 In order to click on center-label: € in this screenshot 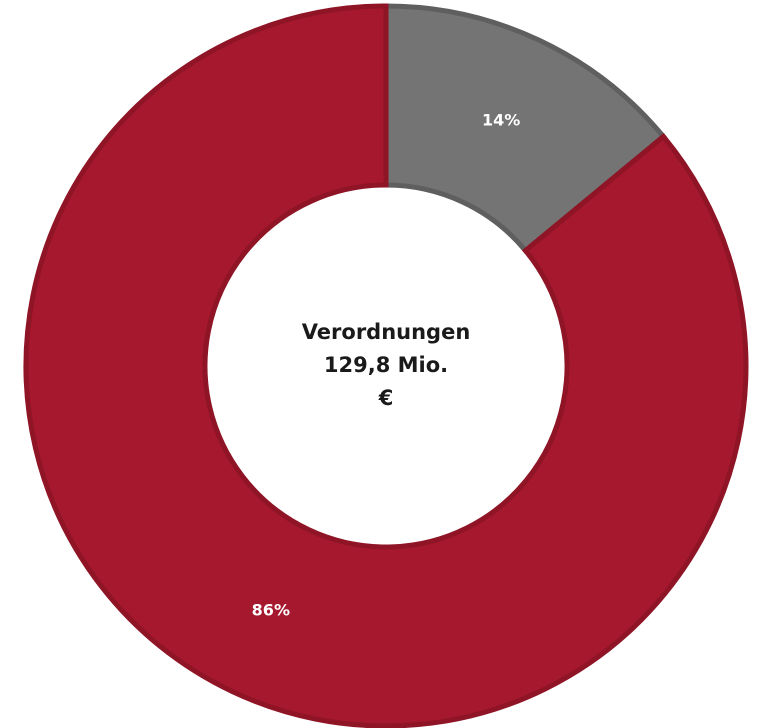, I will do `click(386, 398)`.